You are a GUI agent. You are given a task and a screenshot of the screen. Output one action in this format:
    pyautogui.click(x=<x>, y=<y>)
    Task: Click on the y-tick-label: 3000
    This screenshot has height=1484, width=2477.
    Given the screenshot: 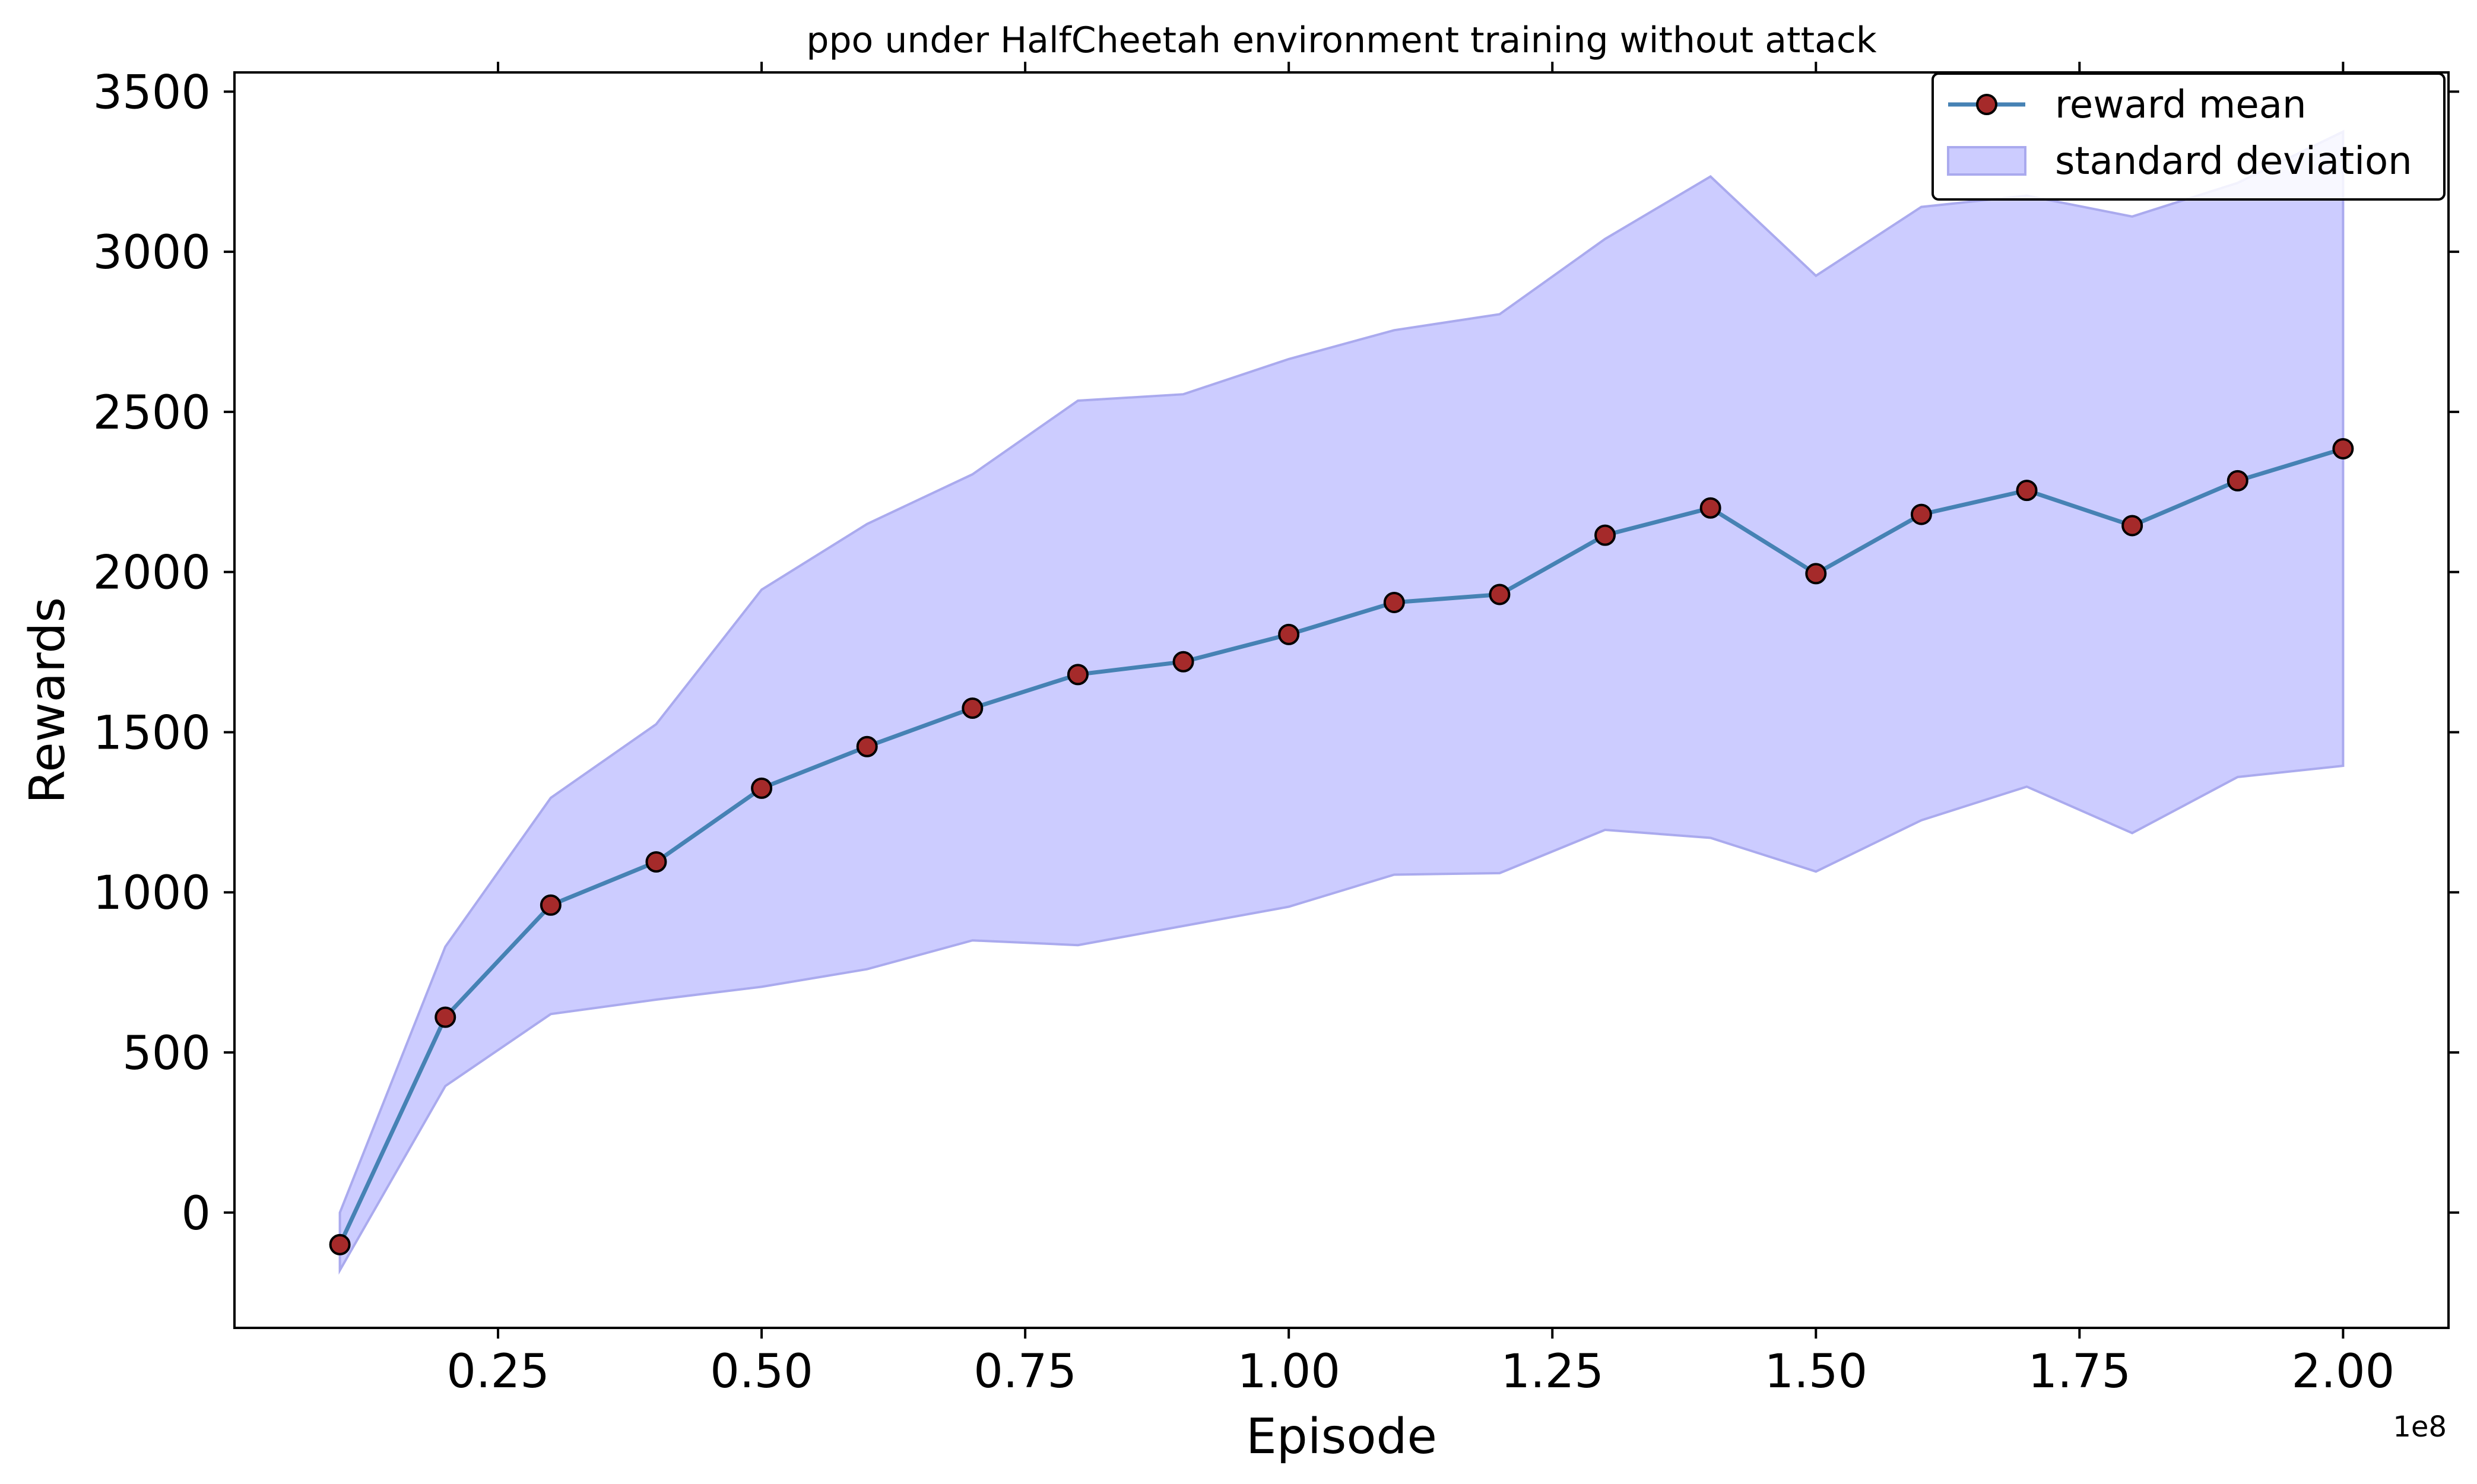 What is the action you would take?
    pyautogui.click(x=152, y=253)
    